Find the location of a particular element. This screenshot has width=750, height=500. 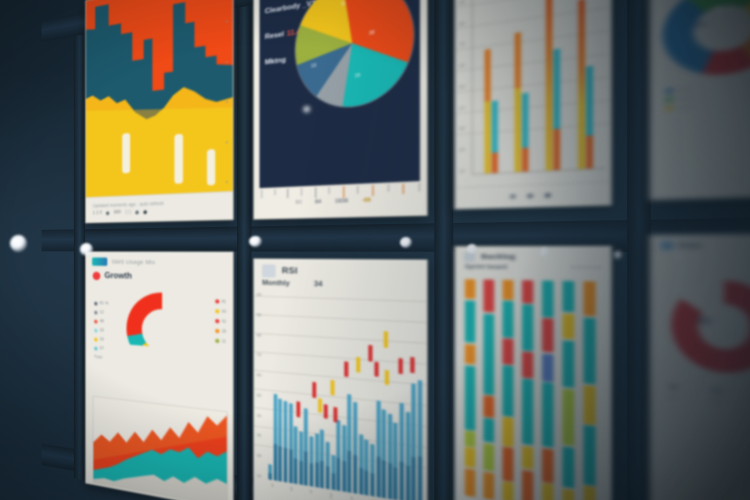

brand-logo-icon is located at coordinates (100, 261).